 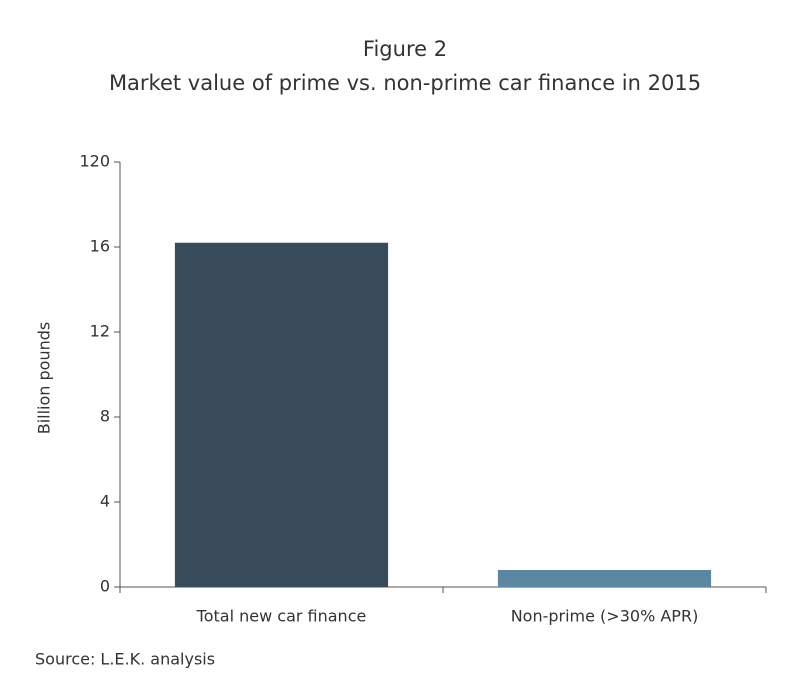 What do you see at coordinates (105, 501) in the screenshot?
I see `y-tick-label: 4` at bounding box center [105, 501].